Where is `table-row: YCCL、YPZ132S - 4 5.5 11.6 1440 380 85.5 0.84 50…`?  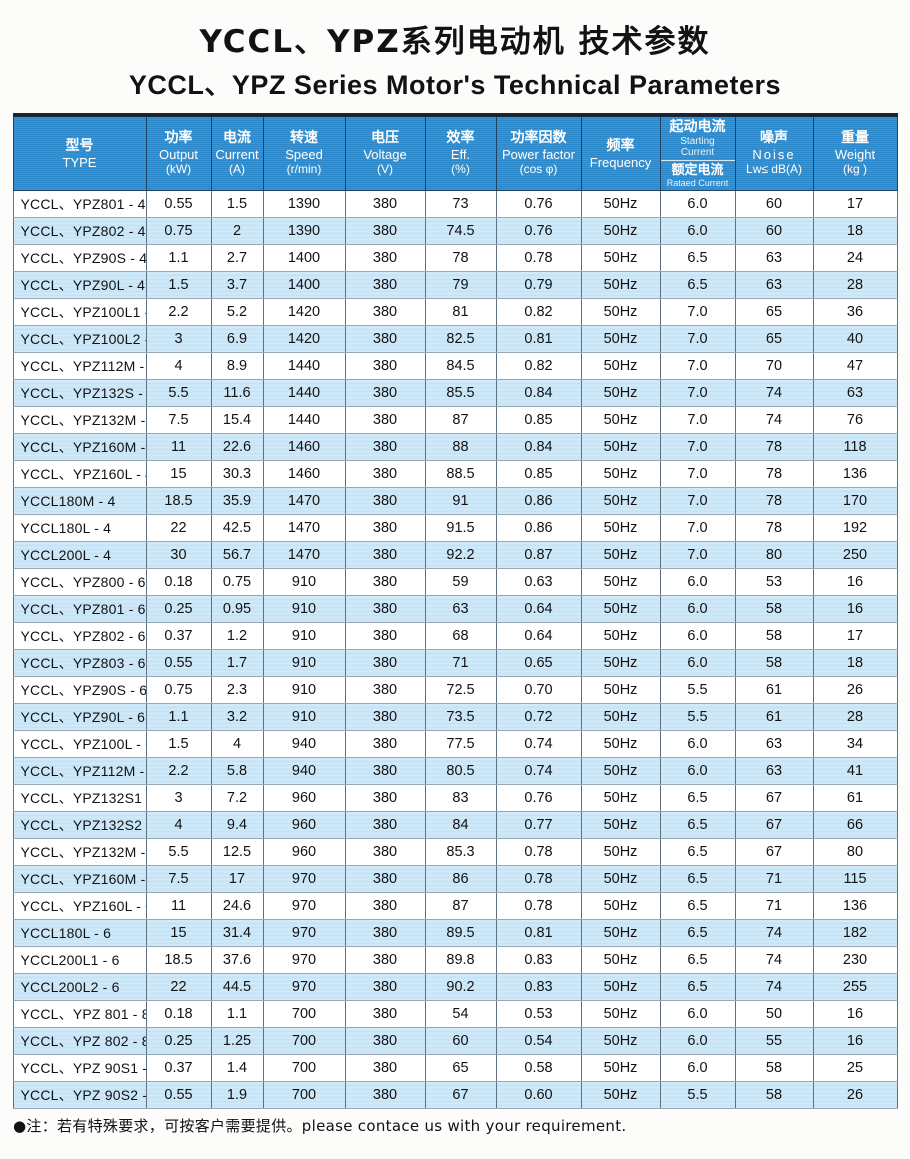
table-row: YCCL、YPZ132S - 4 5.5 11.6 1440 380 85.5 0.84 50… is located at coordinates (455, 393).